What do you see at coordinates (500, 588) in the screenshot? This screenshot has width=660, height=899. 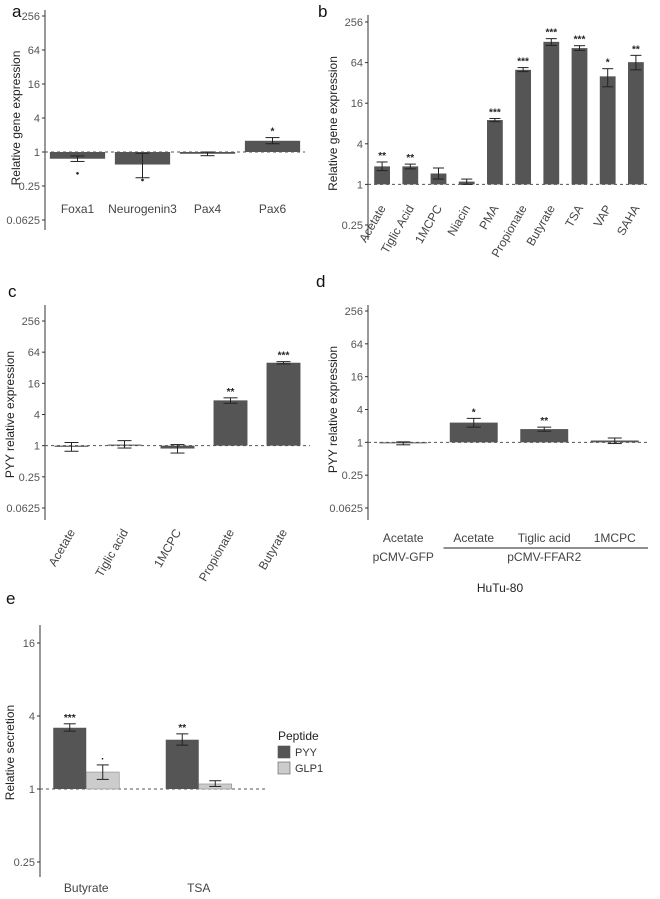 I see `cell-line-caption: HuTu-80` at bounding box center [500, 588].